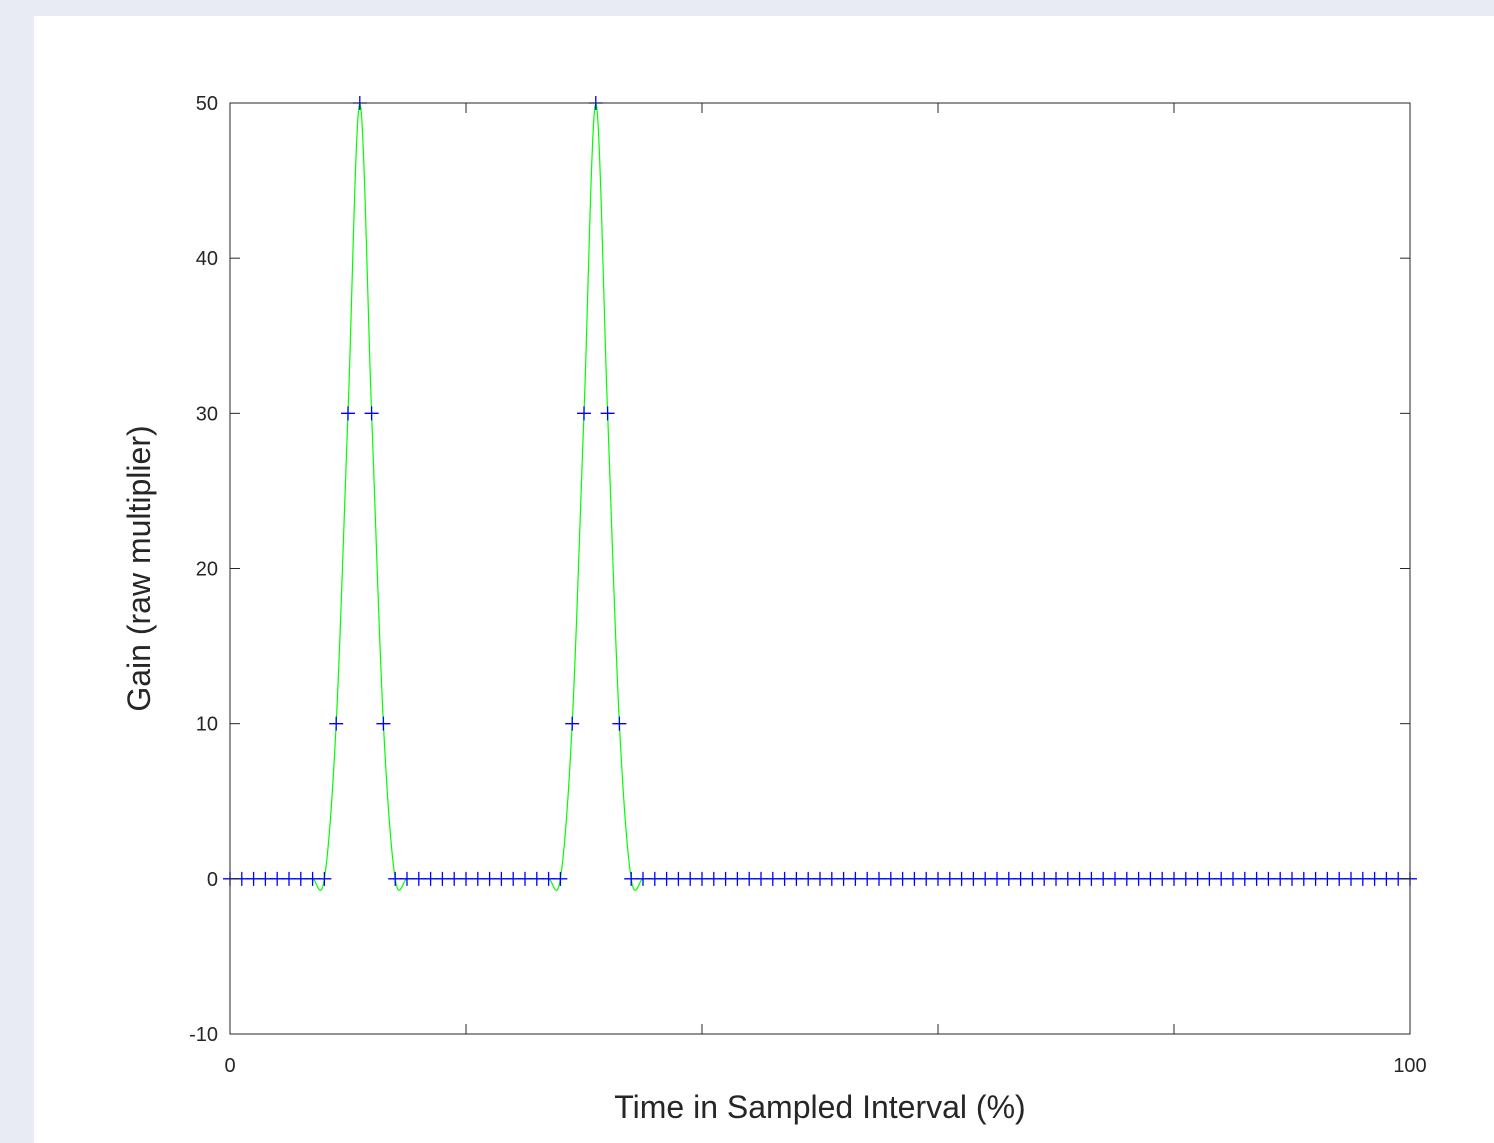  Describe the element at coordinates (207, 104) in the screenshot. I see `y-tick-label: 50` at that location.